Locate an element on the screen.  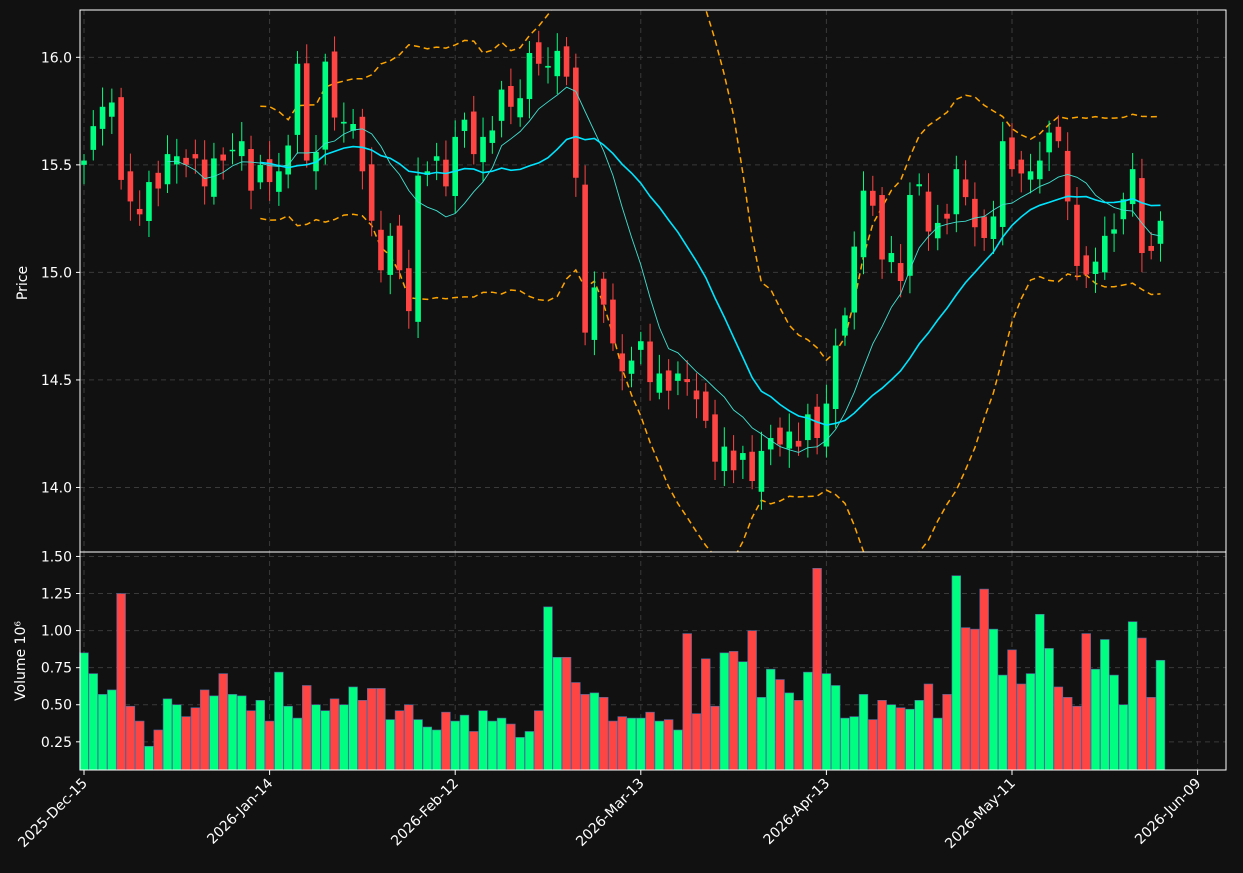
volume-tick-label: 0.25 is located at coordinates (56, 743).